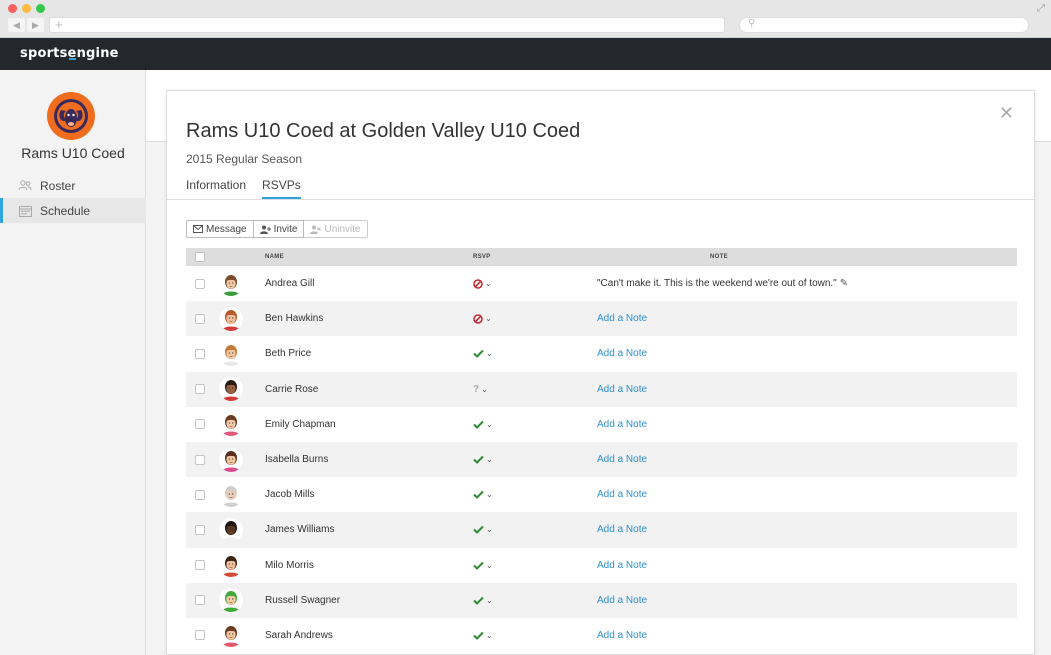 This screenshot has width=1051, height=655. What do you see at coordinates (200, 257) in the screenshot?
I see `select-all-checkbox` at bounding box center [200, 257].